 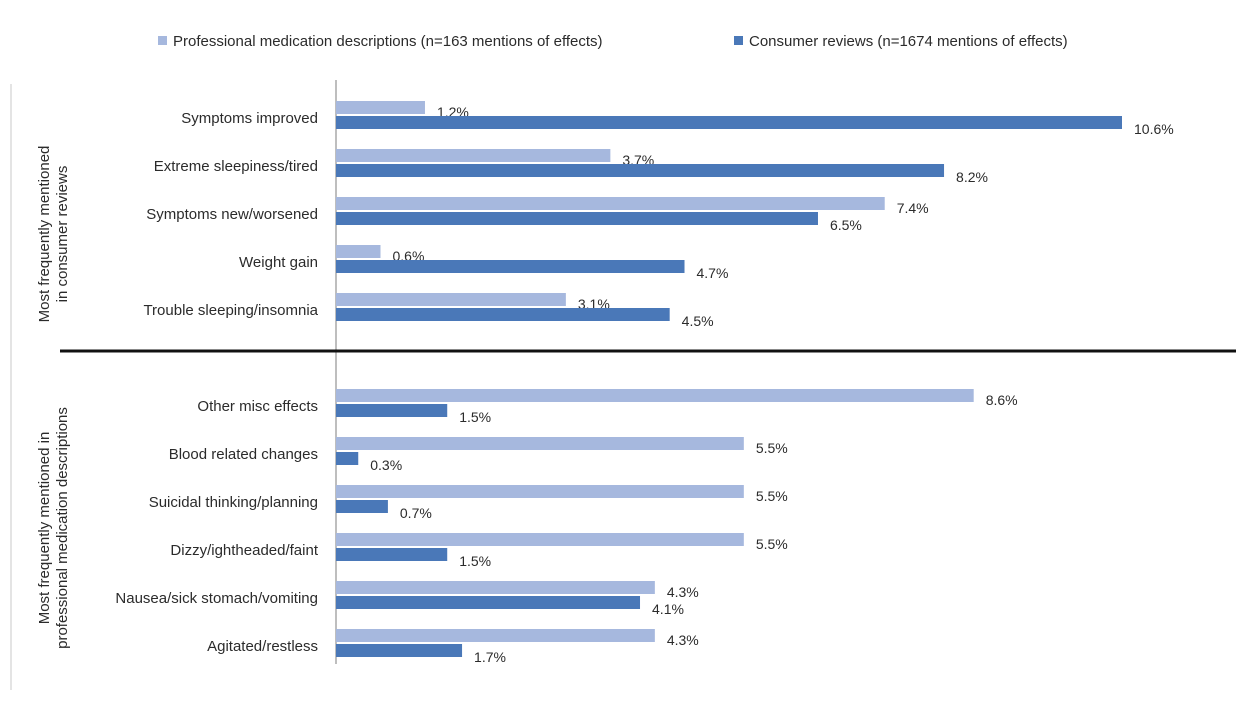 What do you see at coordinates (451, 299) in the screenshot?
I see `bar-1-5-s1` at bounding box center [451, 299].